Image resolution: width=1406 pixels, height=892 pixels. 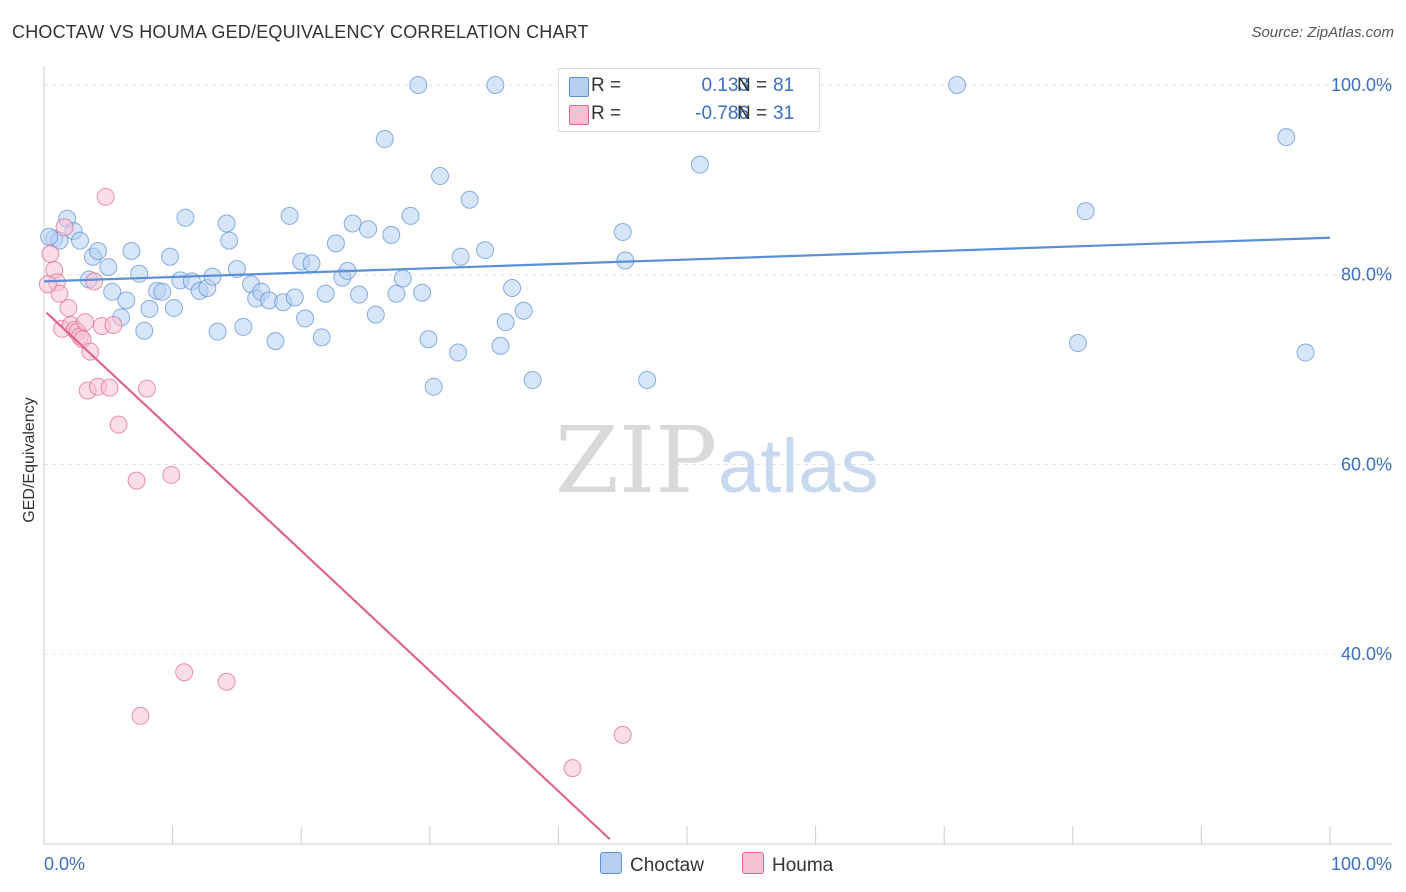 What do you see at coordinates (803, 865) in the screenshot?
I see `legend-label-houma: Houma` at bounding box center [803, 865].